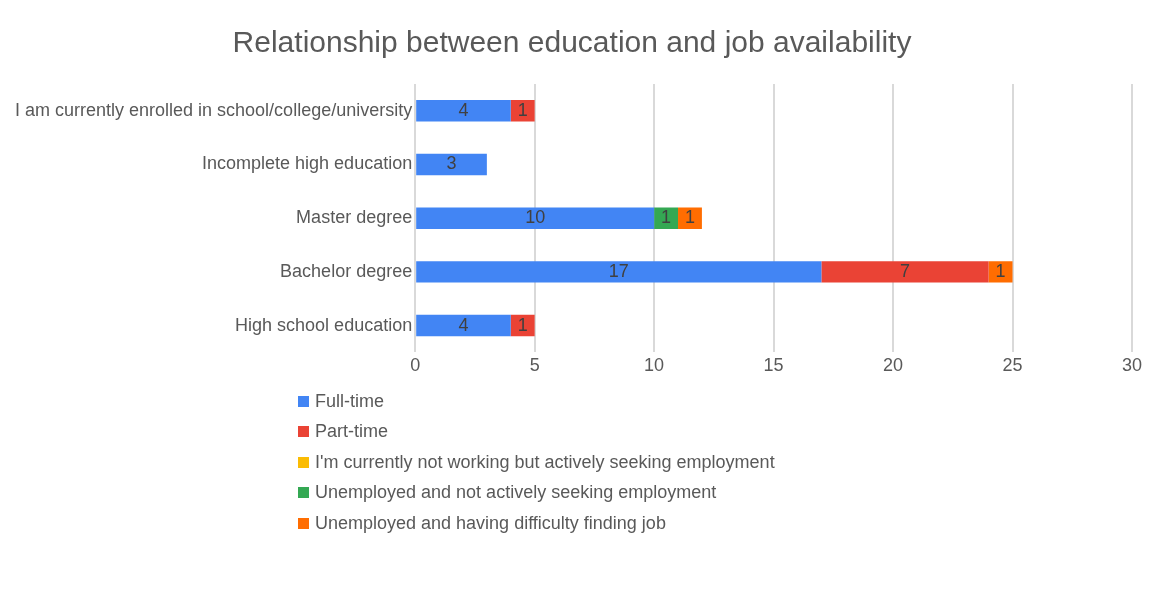  I want to click on x-tick-label: 0, so click(415, 365).